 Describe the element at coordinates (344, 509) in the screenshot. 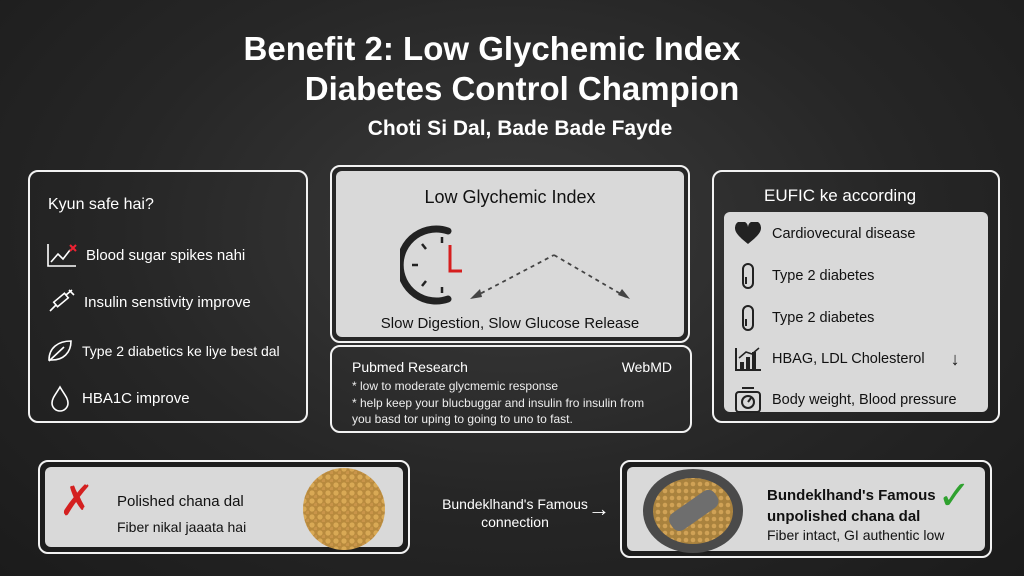

I see `chana-dal-image` at that location.